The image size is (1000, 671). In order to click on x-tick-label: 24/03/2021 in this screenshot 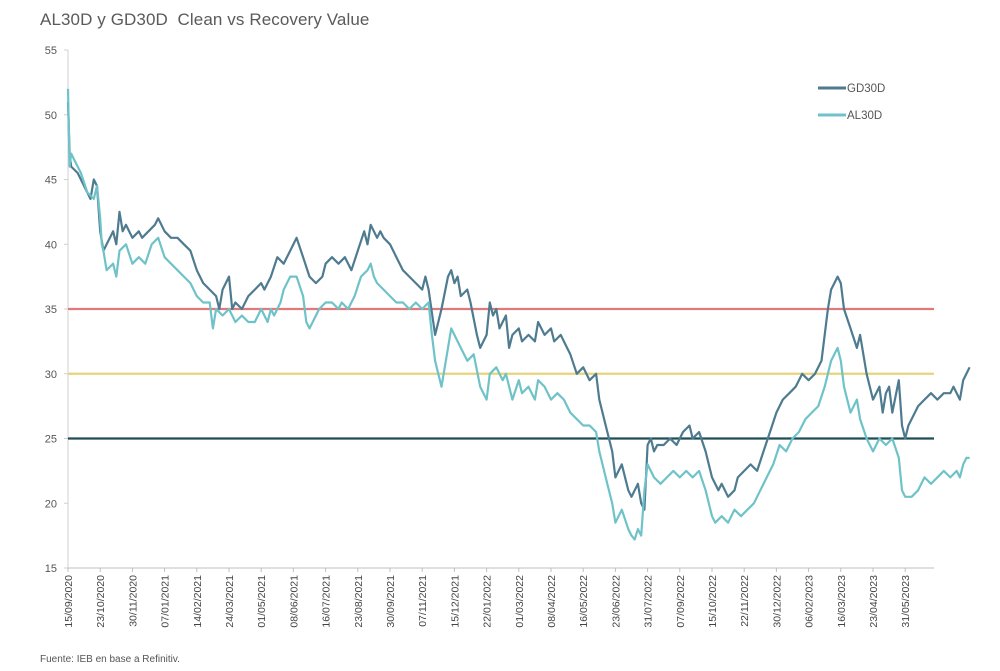, I will do `click(230, 601)`.